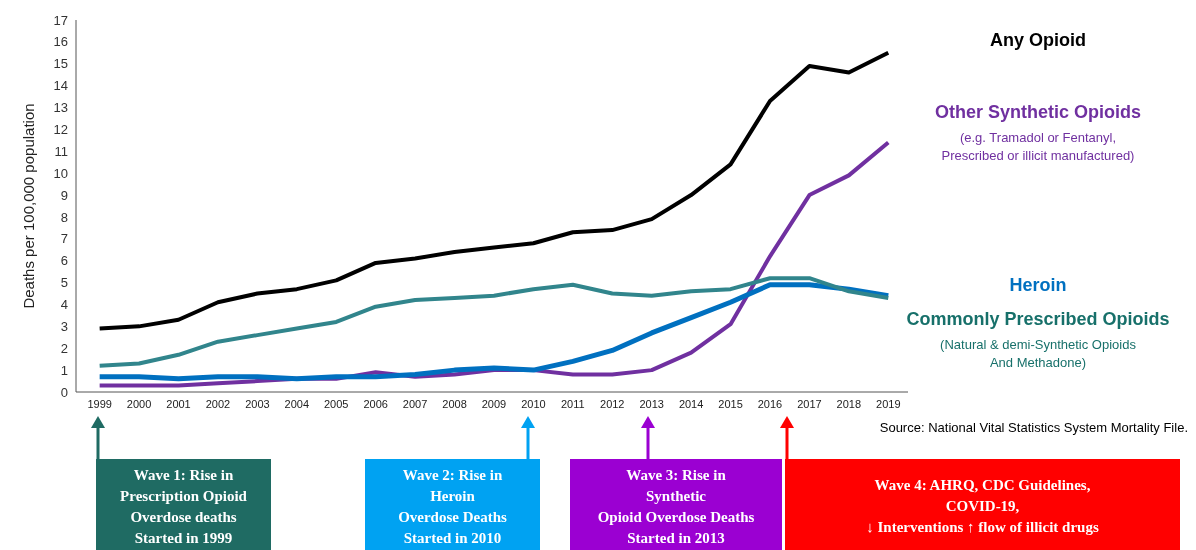 The height and width of the screenshot is (550, 1196). I want to click on text: Wave 3: Rise in Synthetic Opioid Overdose Deaths Started in 2013, so click(676, 504).